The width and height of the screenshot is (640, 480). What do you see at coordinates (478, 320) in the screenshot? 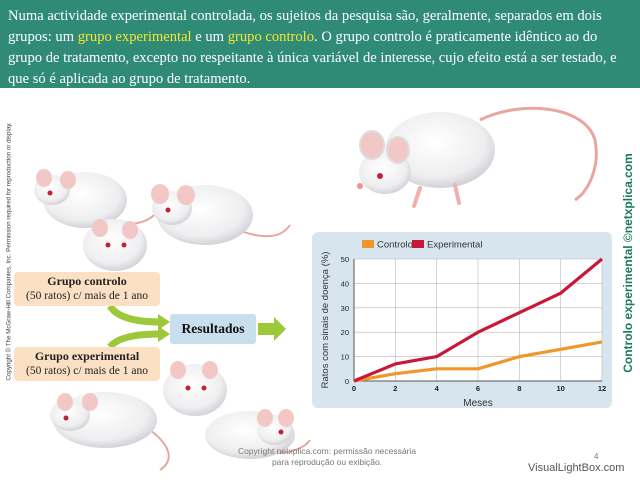
I see `series-line-experimental` at bounding box center [478, 320].